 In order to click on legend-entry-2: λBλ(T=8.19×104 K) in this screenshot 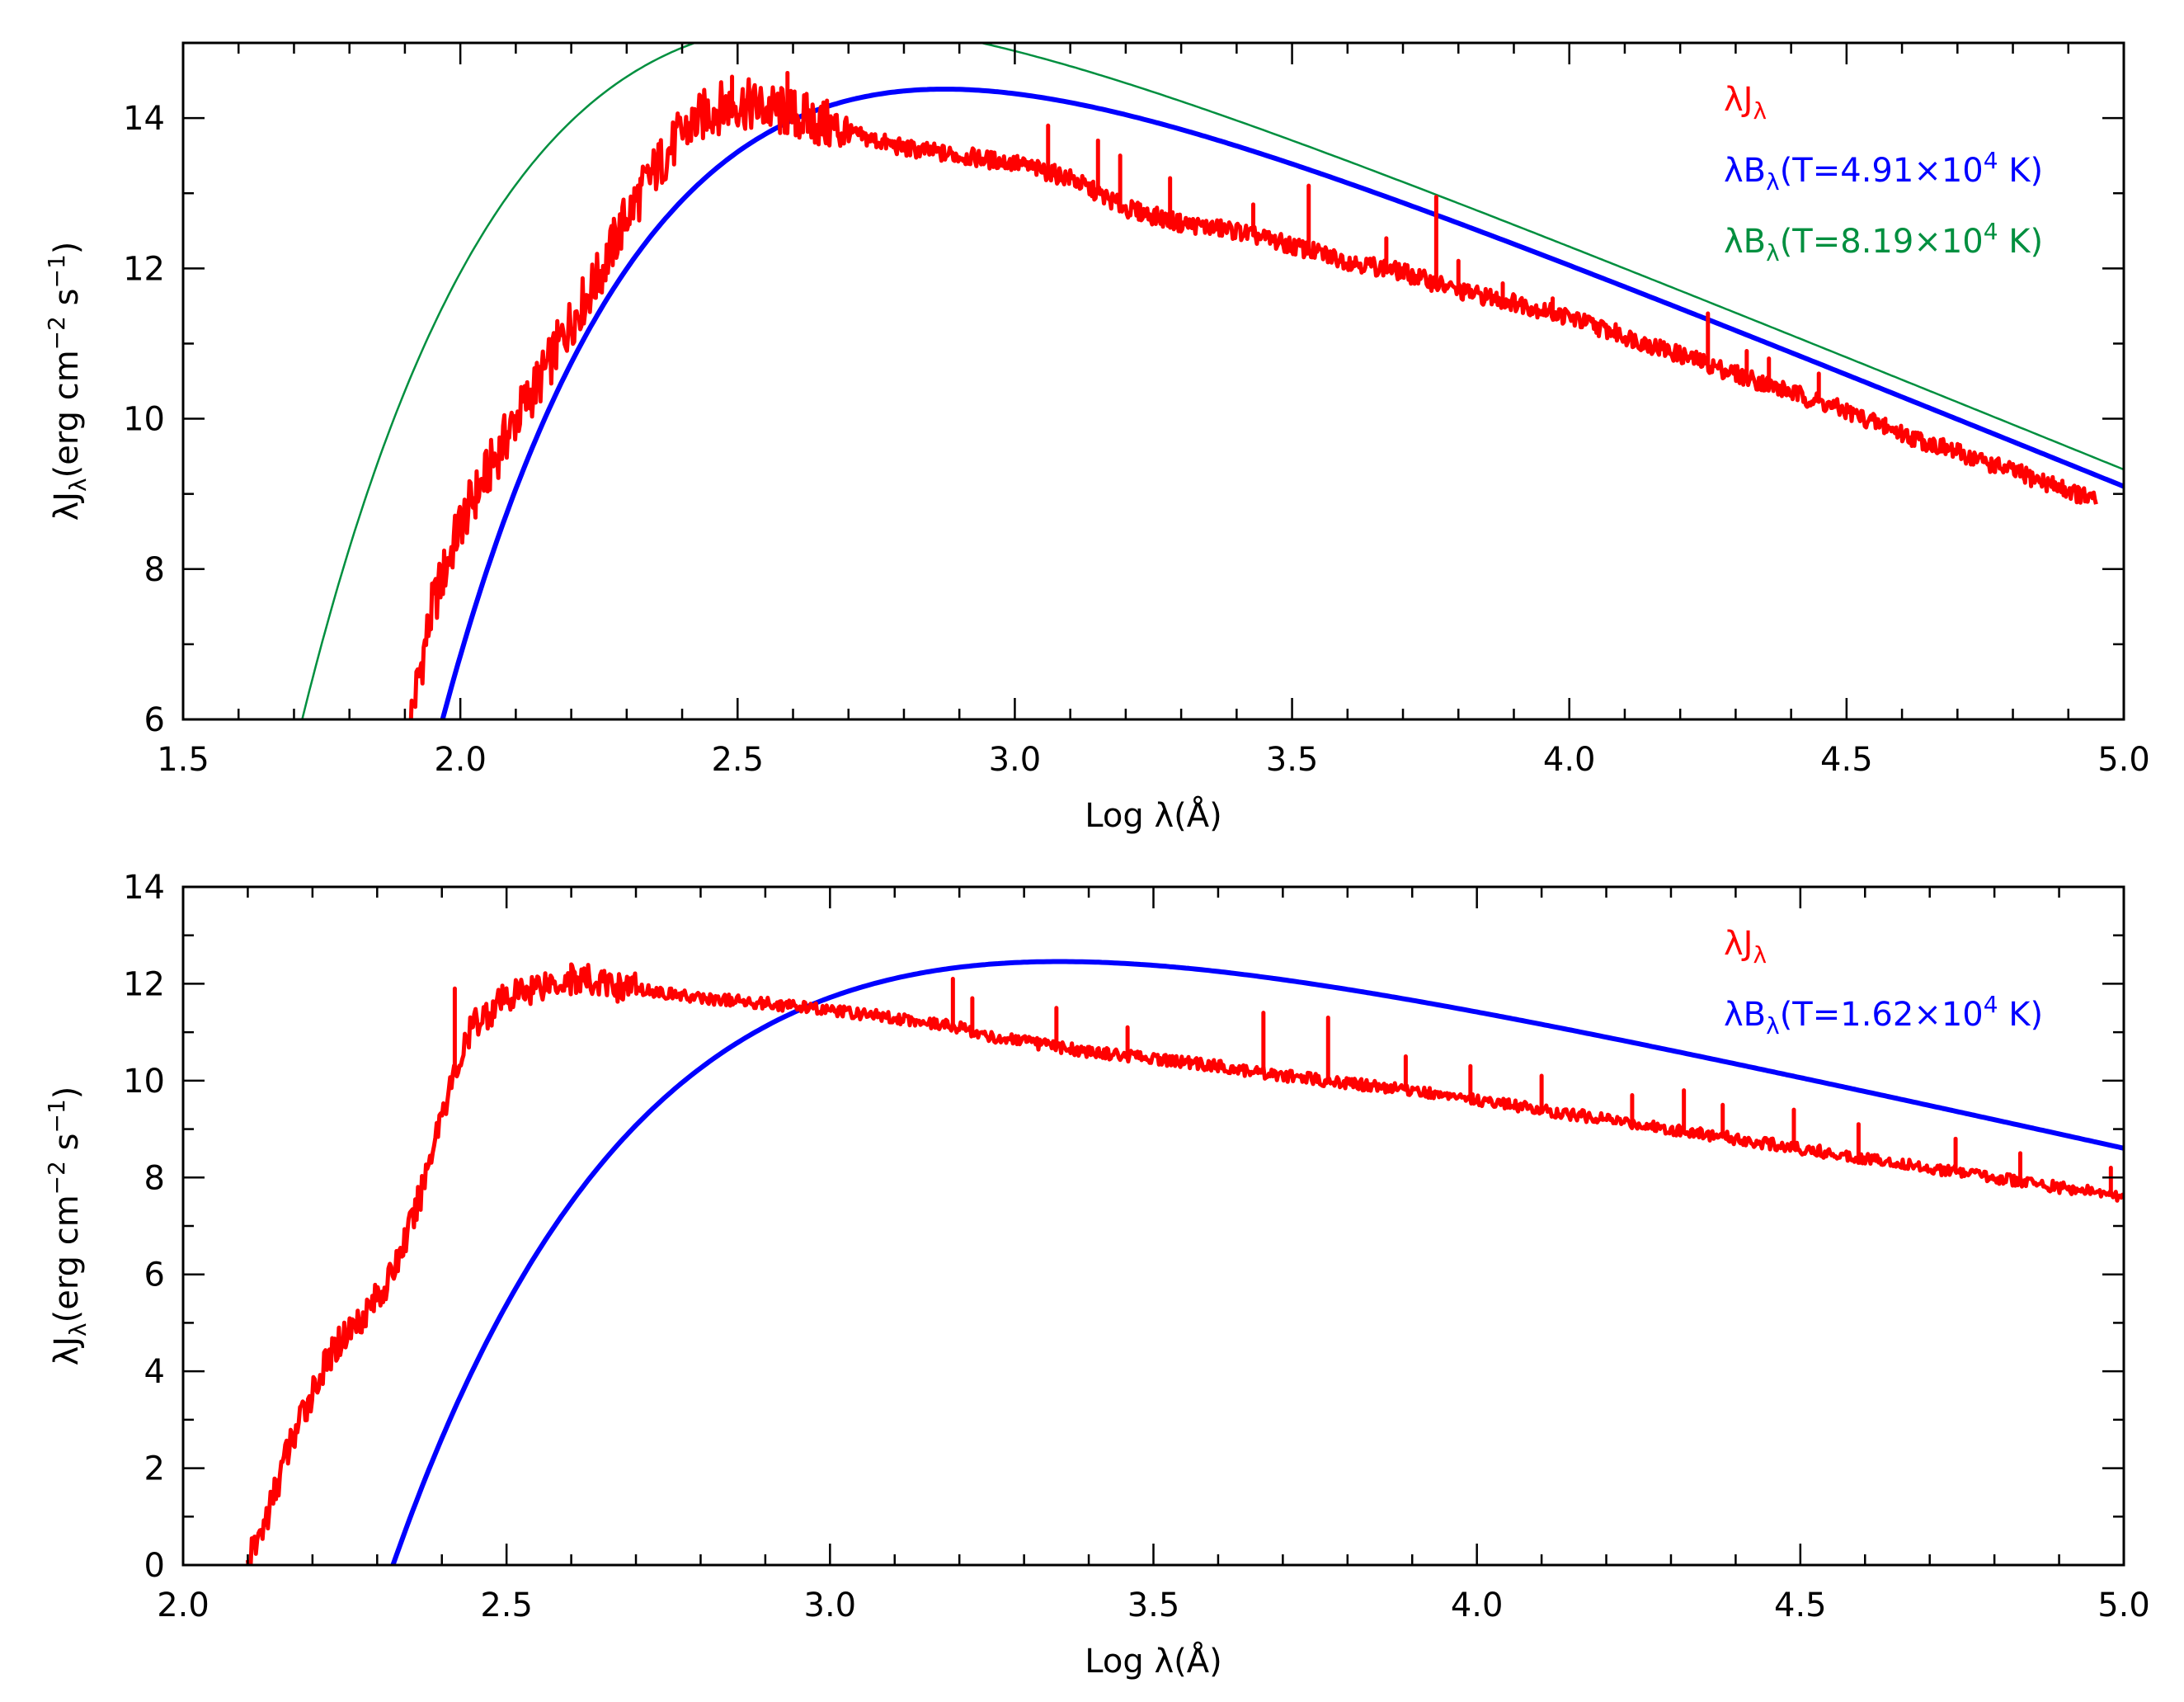, I will do `click(1883, 242)`.